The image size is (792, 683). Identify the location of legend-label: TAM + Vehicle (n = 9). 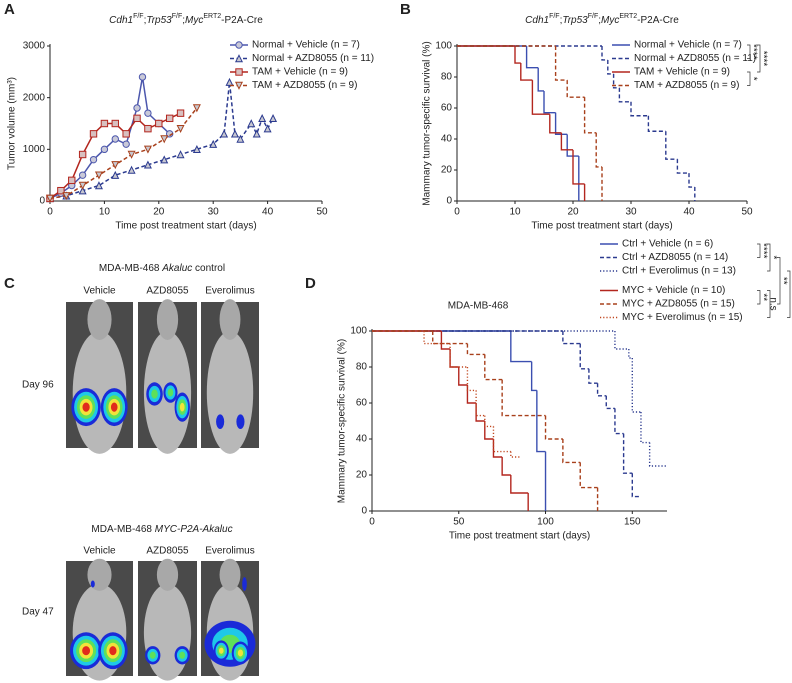
(682, 72).